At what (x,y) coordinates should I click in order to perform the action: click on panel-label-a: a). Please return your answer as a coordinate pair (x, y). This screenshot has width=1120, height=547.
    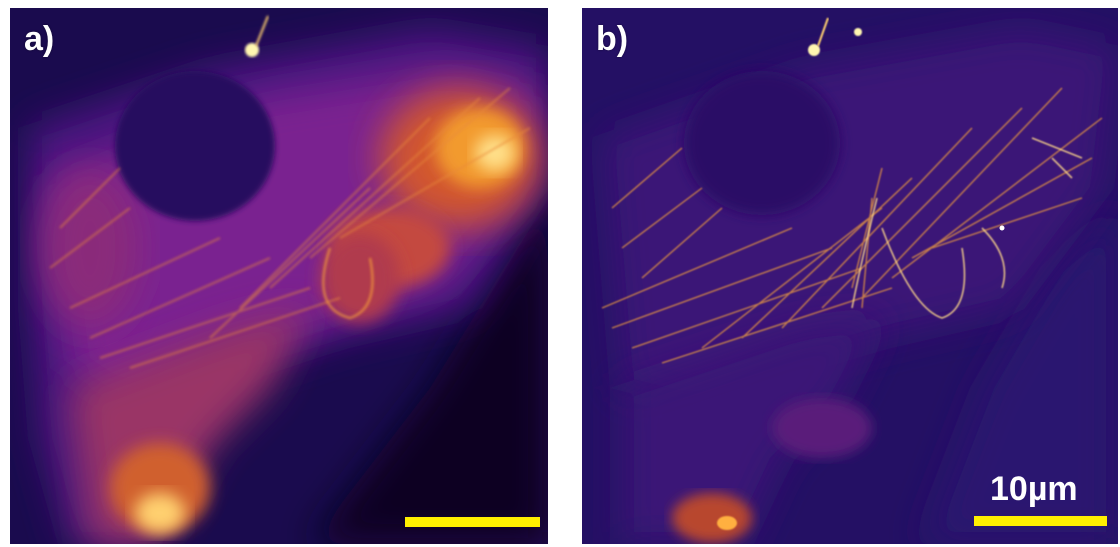
    Looking at the image, I should click on (39, 39).